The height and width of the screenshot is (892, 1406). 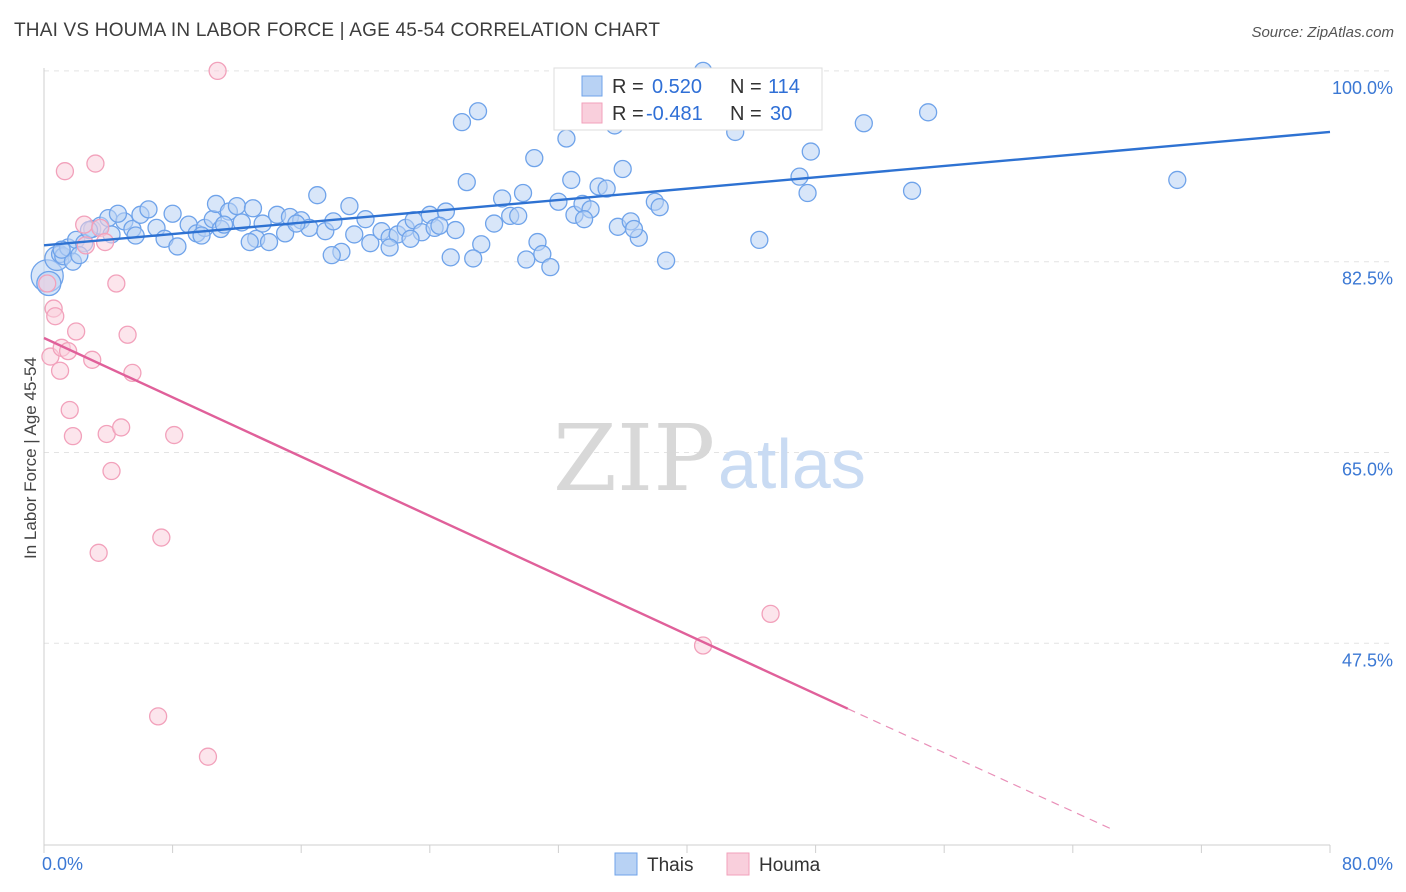 What do you see at coordinates (1367, 864) in the screenshot?
I see `x-tick-label-1: 80.0%` at bounding box center [1367, 864].